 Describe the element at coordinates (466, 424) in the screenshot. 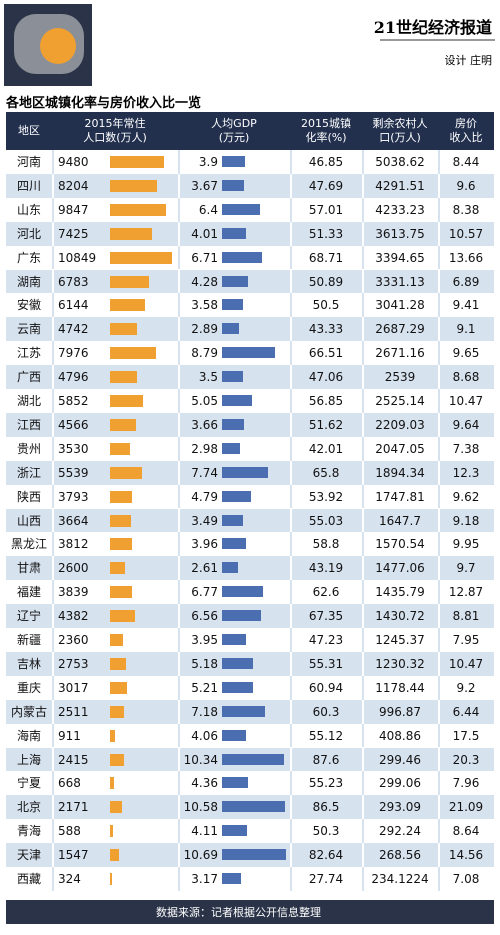

I see `table-cell: 9.64` at that location.